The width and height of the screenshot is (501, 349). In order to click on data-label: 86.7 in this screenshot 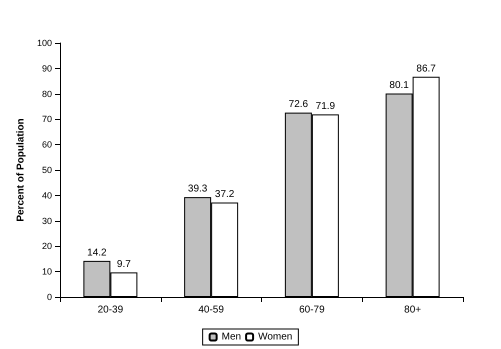, I will do `click(426, 68)`.